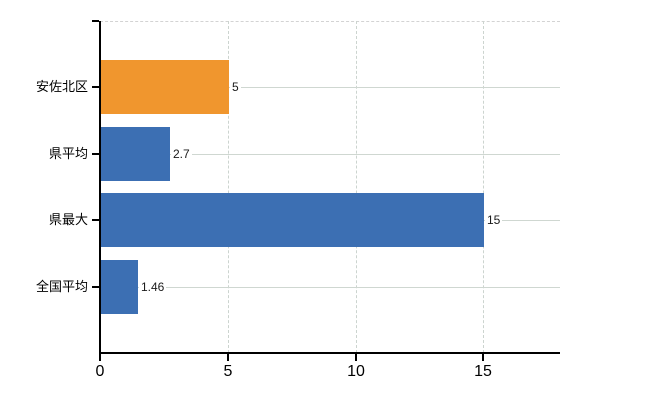 This screenshot has width=650, height=400. Describe the element at coordinates (68, 153) in the screenshot. I see `category-label: 県平均` at that location.